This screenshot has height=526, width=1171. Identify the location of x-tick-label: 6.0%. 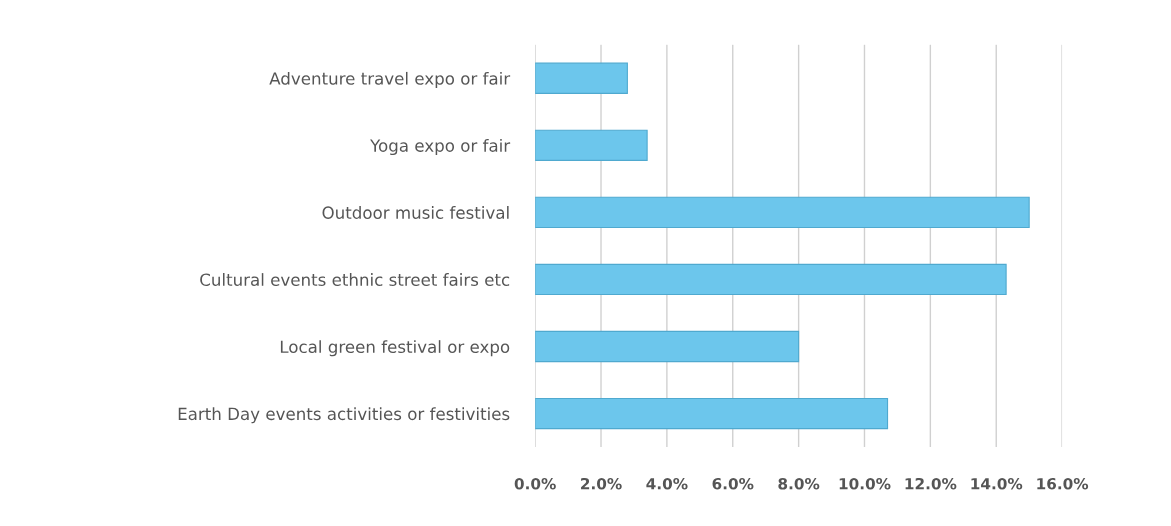
(733, 483).